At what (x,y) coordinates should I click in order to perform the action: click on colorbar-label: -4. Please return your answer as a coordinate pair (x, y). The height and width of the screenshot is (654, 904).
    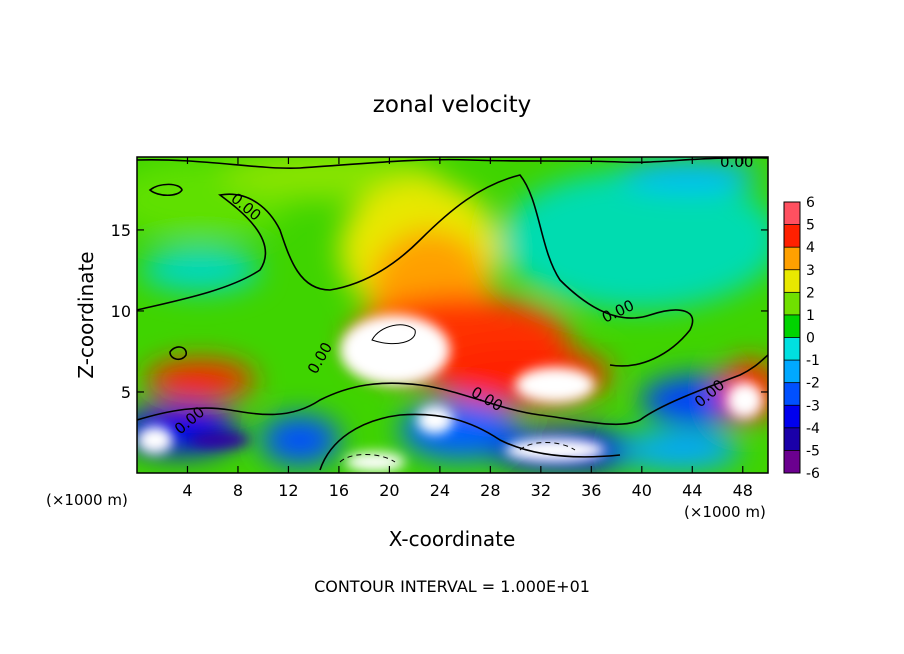
    Looking at the image, I should click on (813, 429).